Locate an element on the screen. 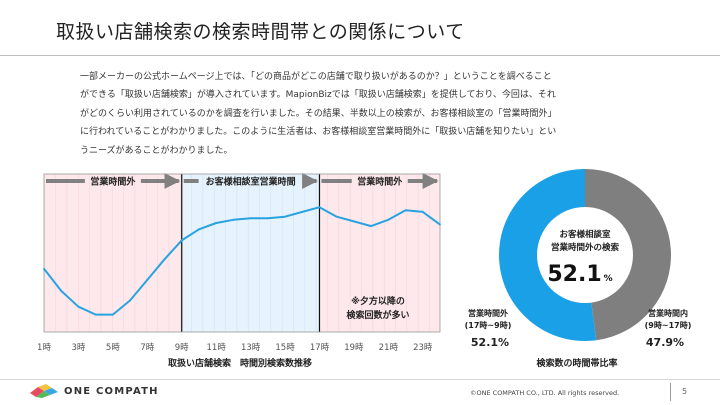 This screenshot has height=405, width=720. paragraph-line: うニーズがあることがわかりました。 is located at coordinates (156, 150).